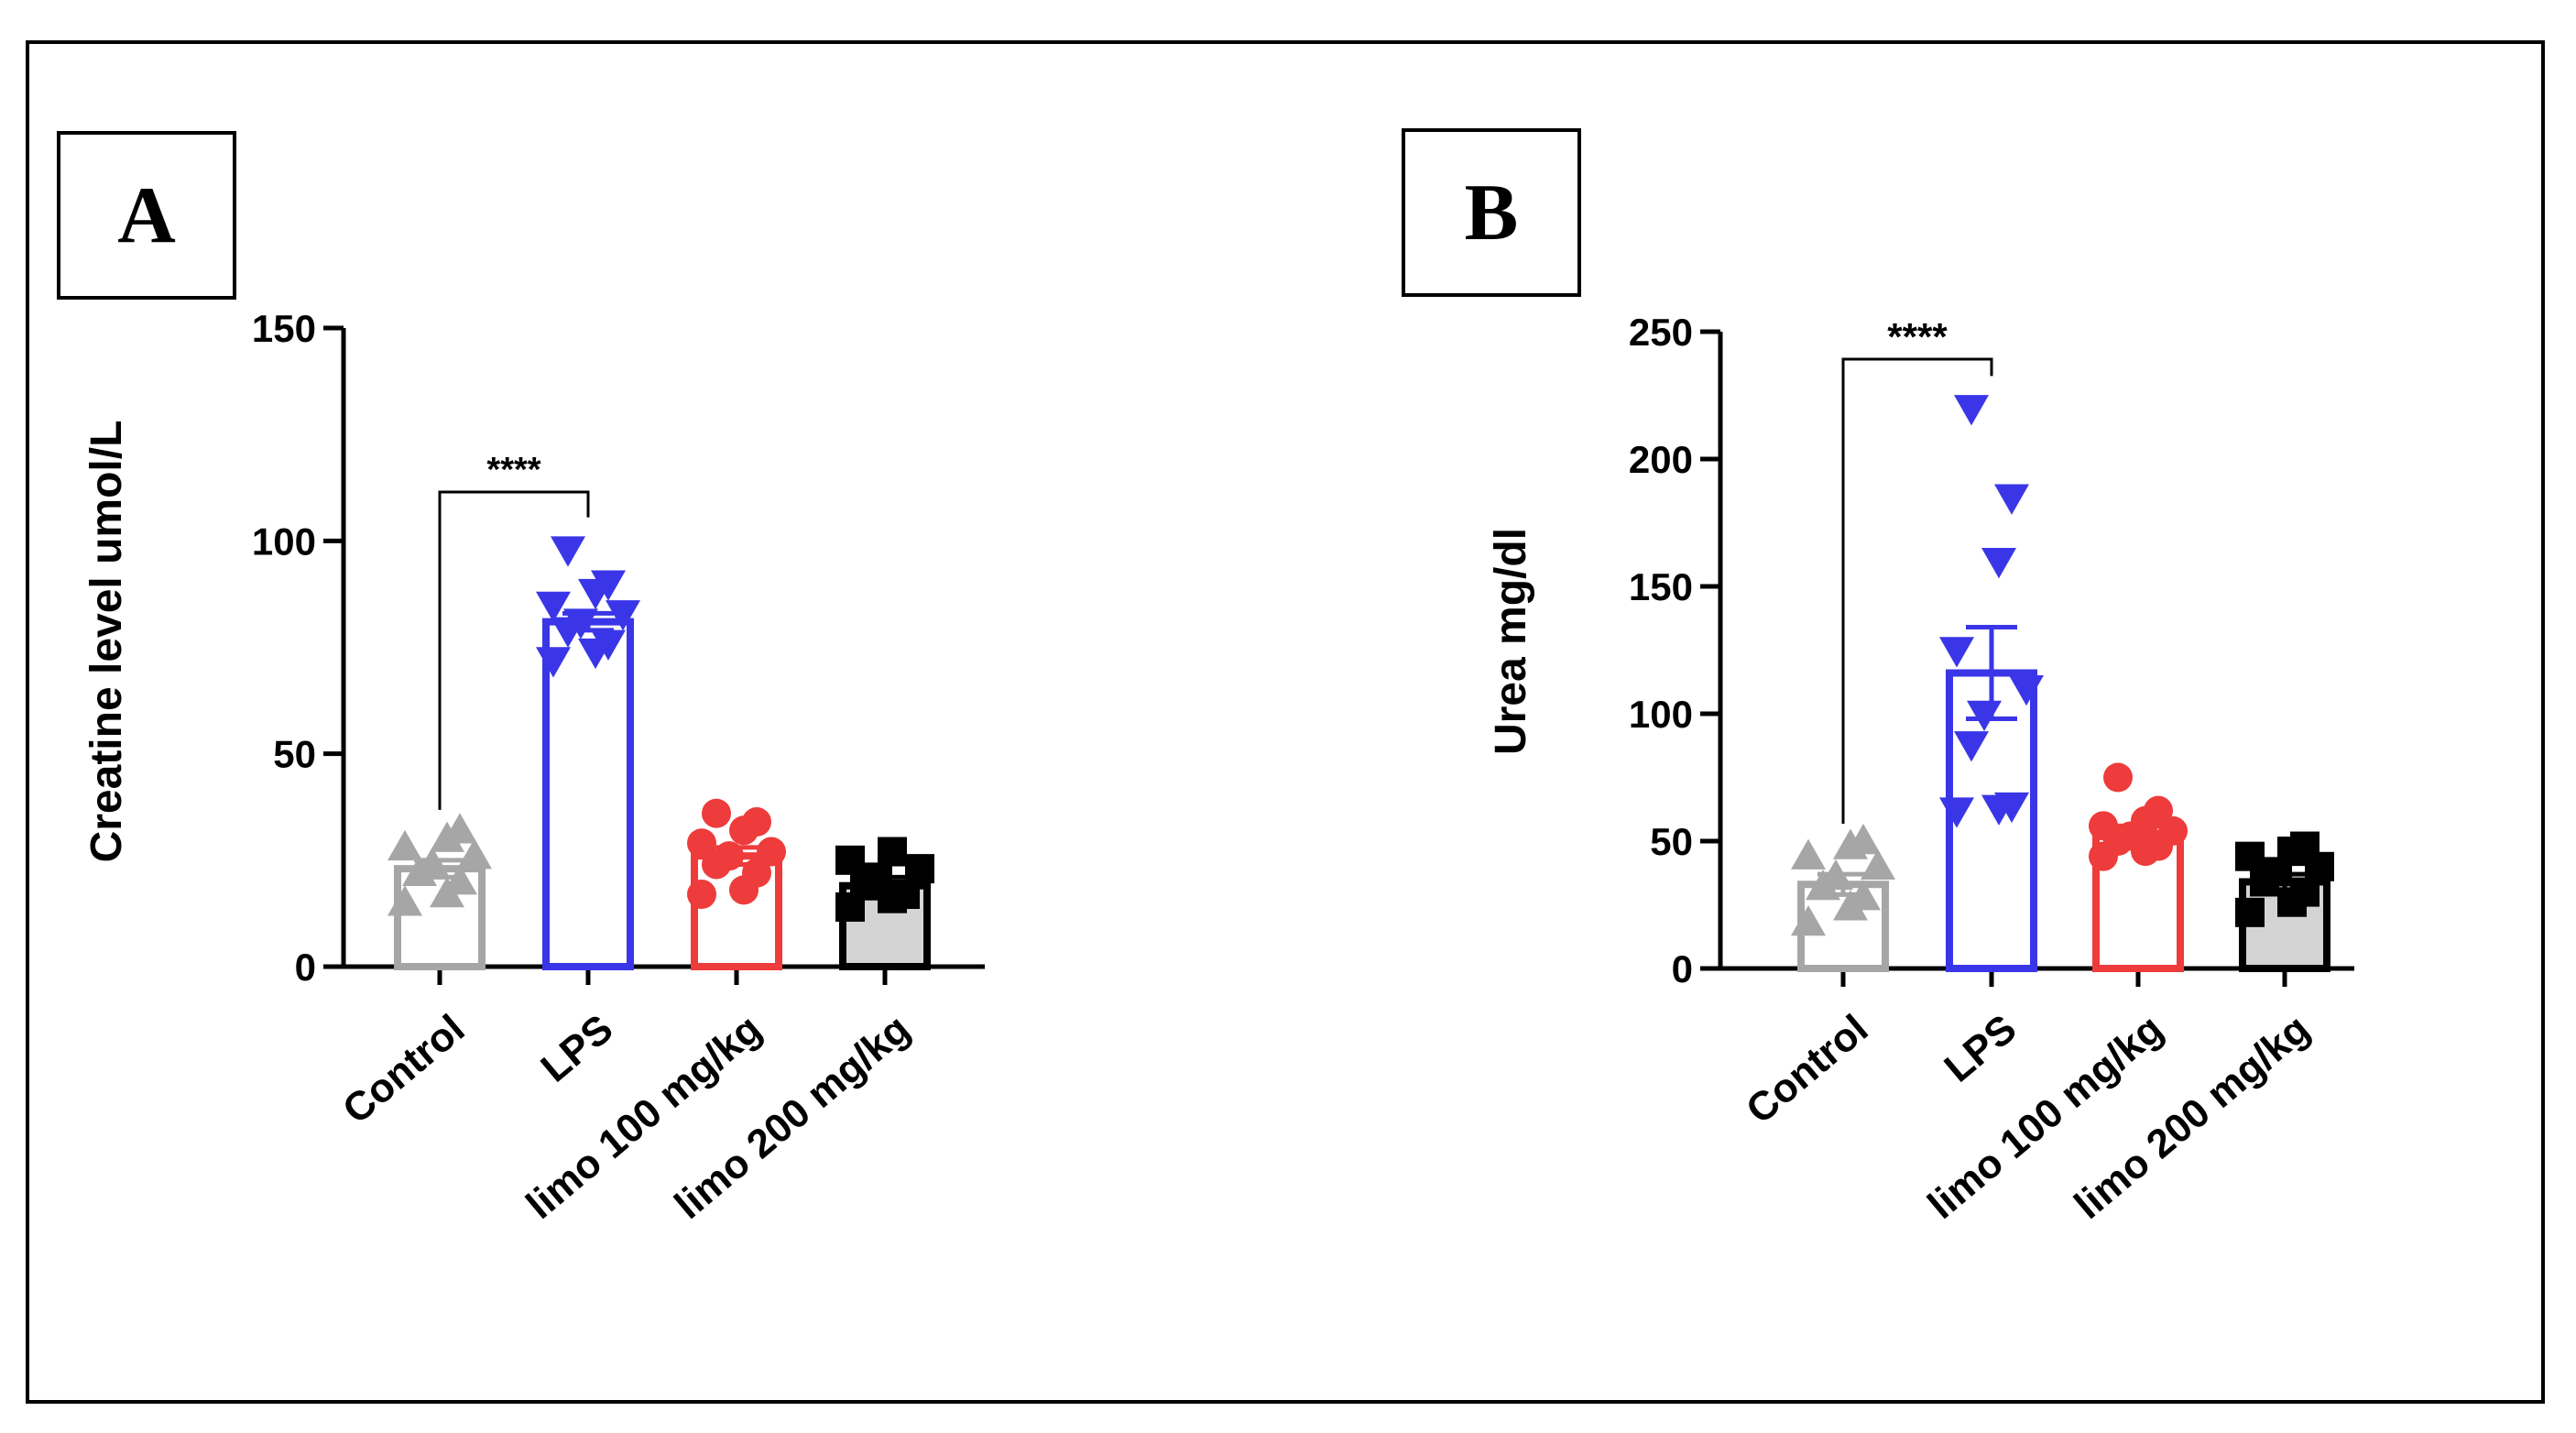 The width and height of the screenshot is (2576, 1433). I want to click on category-label-b-lps: LPS, so click(1981, 1048).